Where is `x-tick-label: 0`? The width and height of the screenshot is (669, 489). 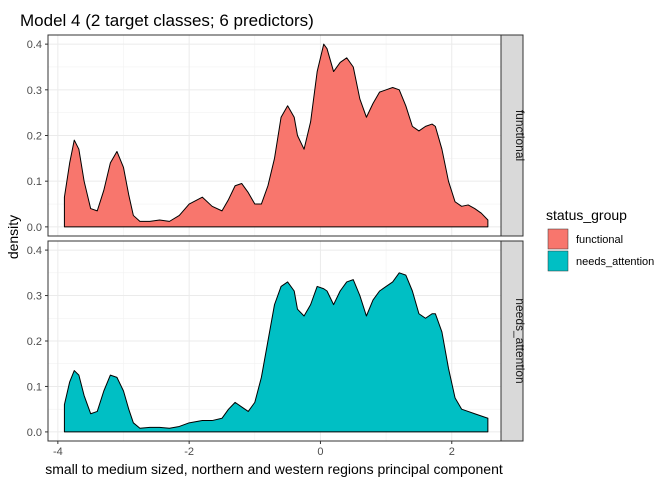
x-tick-label: 0 is located at coordinates (320, 452).